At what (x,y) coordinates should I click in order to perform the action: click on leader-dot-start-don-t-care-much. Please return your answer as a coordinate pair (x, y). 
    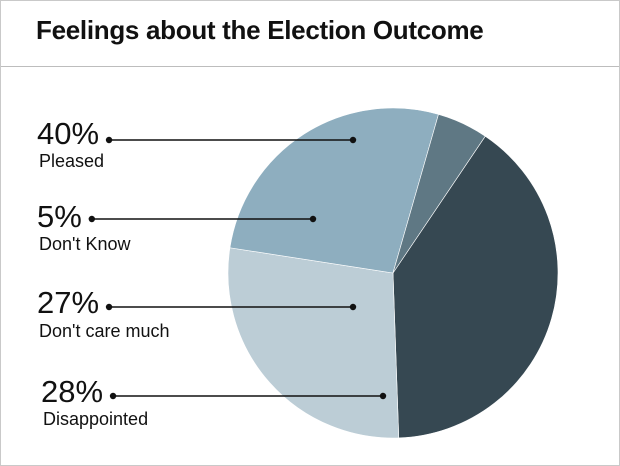
    Looking at the image, I should click on (109, 307).